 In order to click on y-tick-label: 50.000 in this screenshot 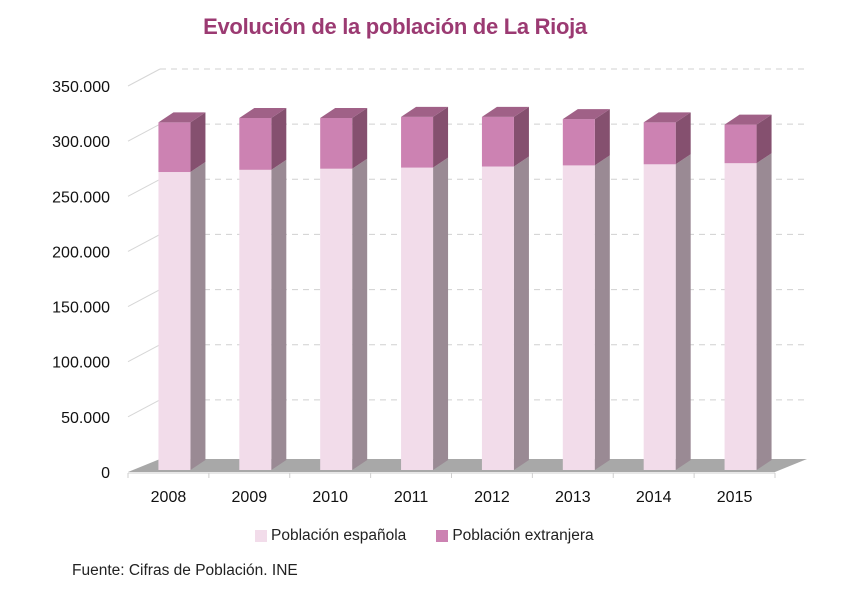, I will do `click(85, 418)`.